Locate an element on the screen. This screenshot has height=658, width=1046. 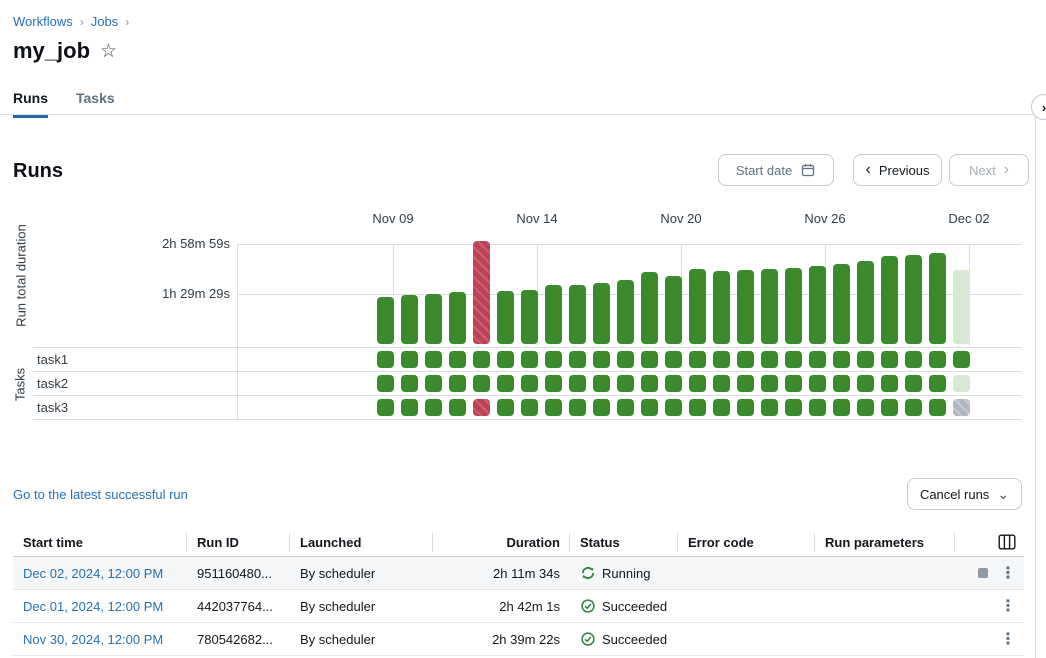
column-header-start-time: Start time is located at coordinates (100, 542).